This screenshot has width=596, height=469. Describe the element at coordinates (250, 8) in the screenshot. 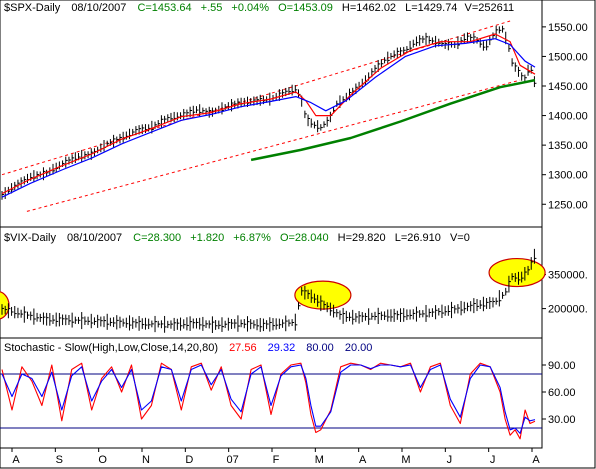

I see `price-pct: +0.04%` at that location.